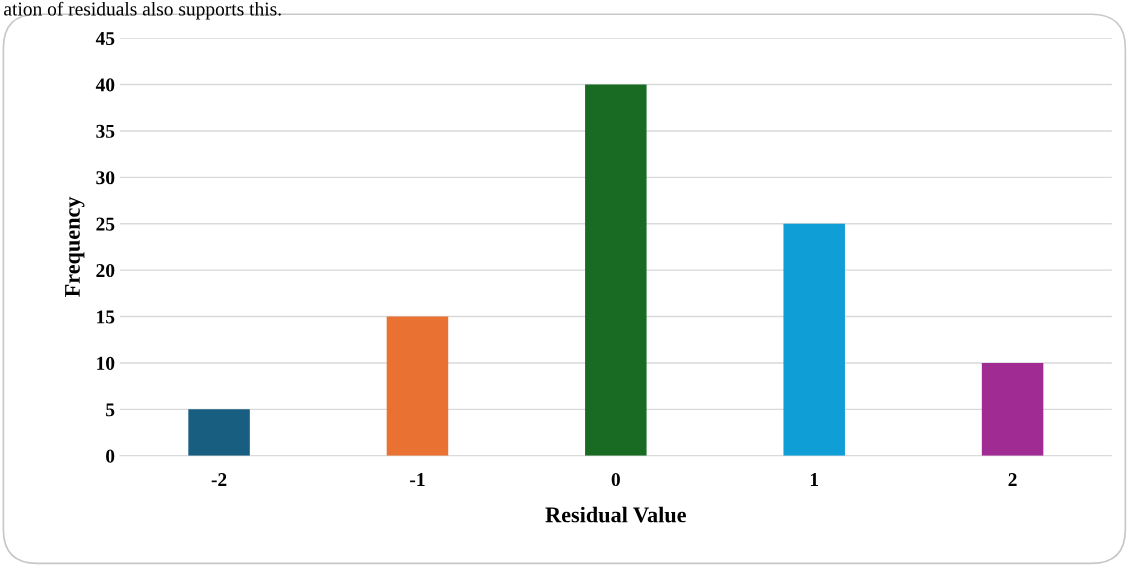 The width and height of the screenshot is (1131, 569). I want to click on y-tick-label: 5, so click(110, 410).